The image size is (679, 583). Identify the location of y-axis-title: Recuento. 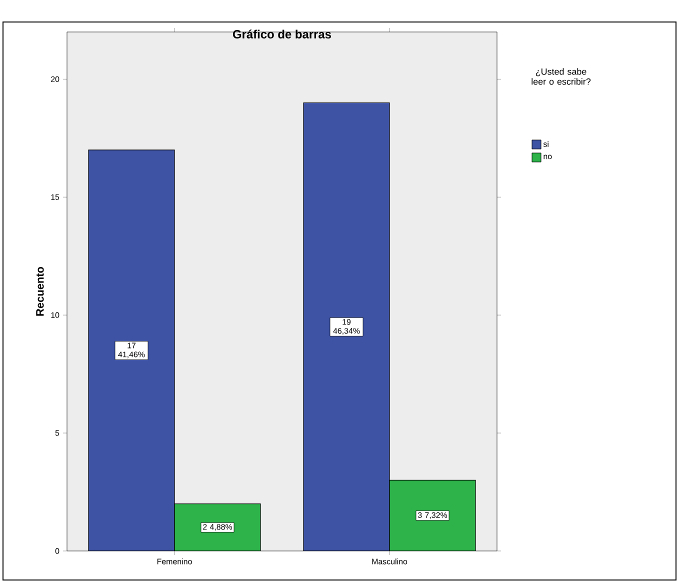
(40, 291).